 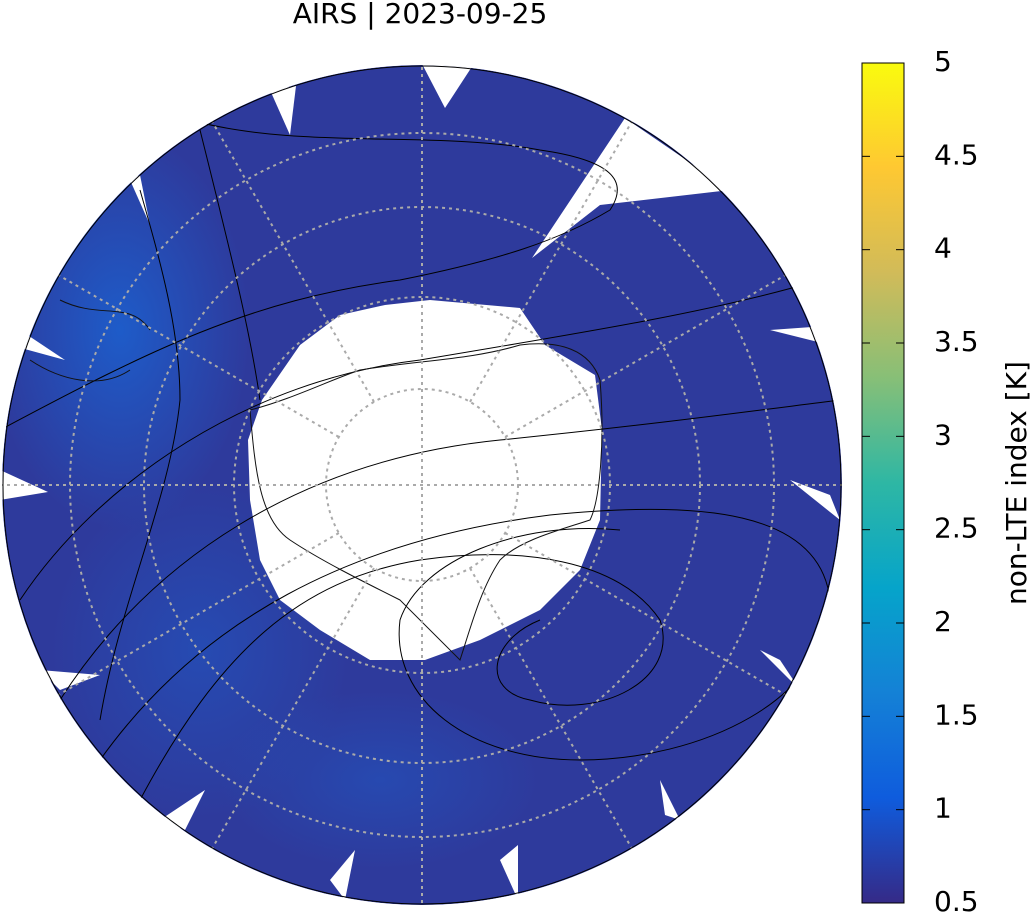 What do you see at coordinates (380, 780) in the screenshot?
I see `field-patch` at bounding box center [380, 780].